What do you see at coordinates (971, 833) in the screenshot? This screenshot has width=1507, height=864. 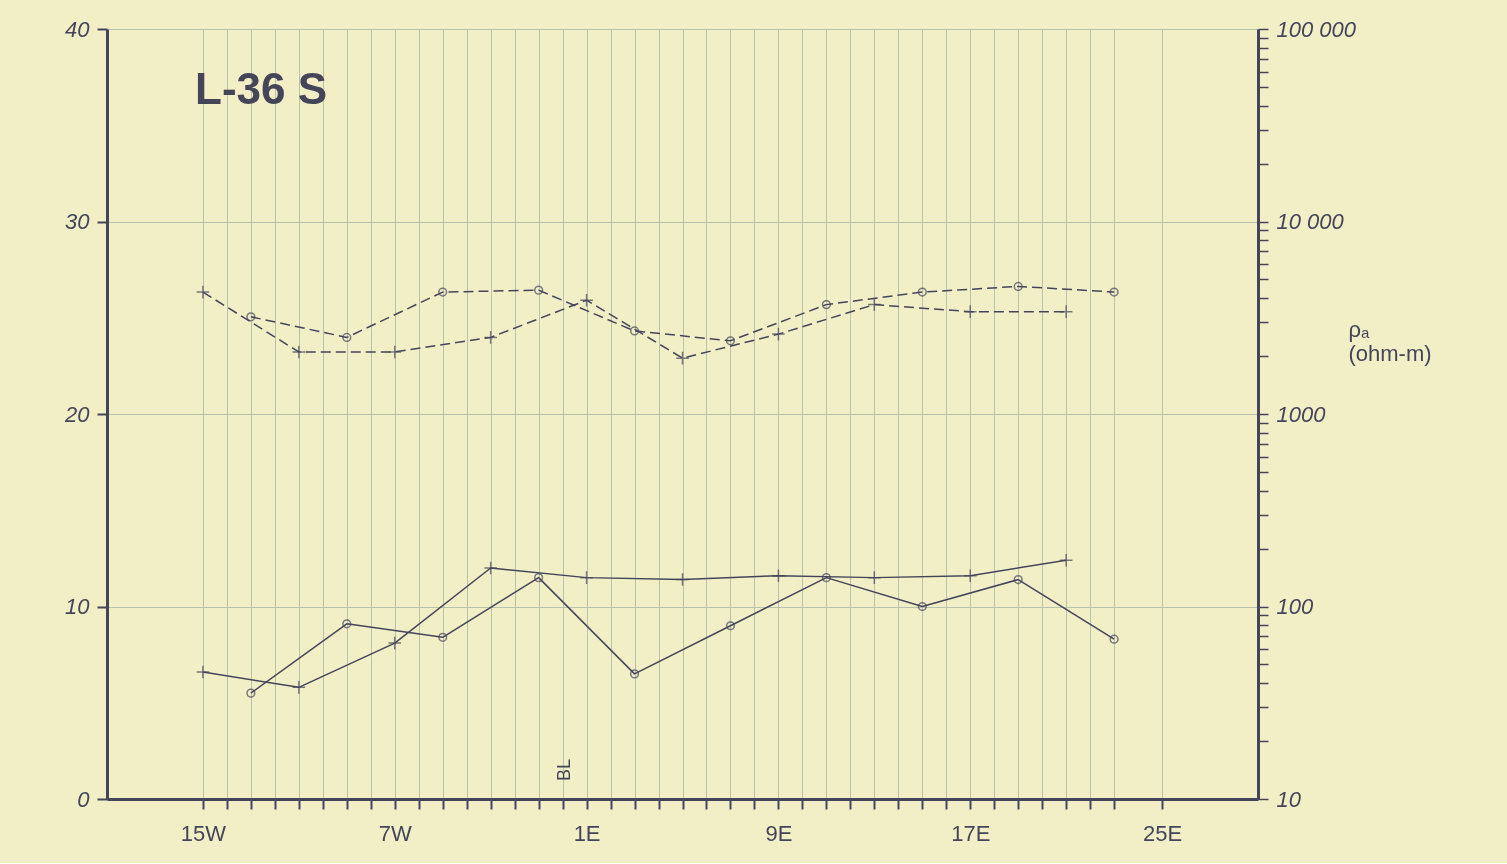 I see `x-tick-label: 17E` at bounding box center [971, 833].